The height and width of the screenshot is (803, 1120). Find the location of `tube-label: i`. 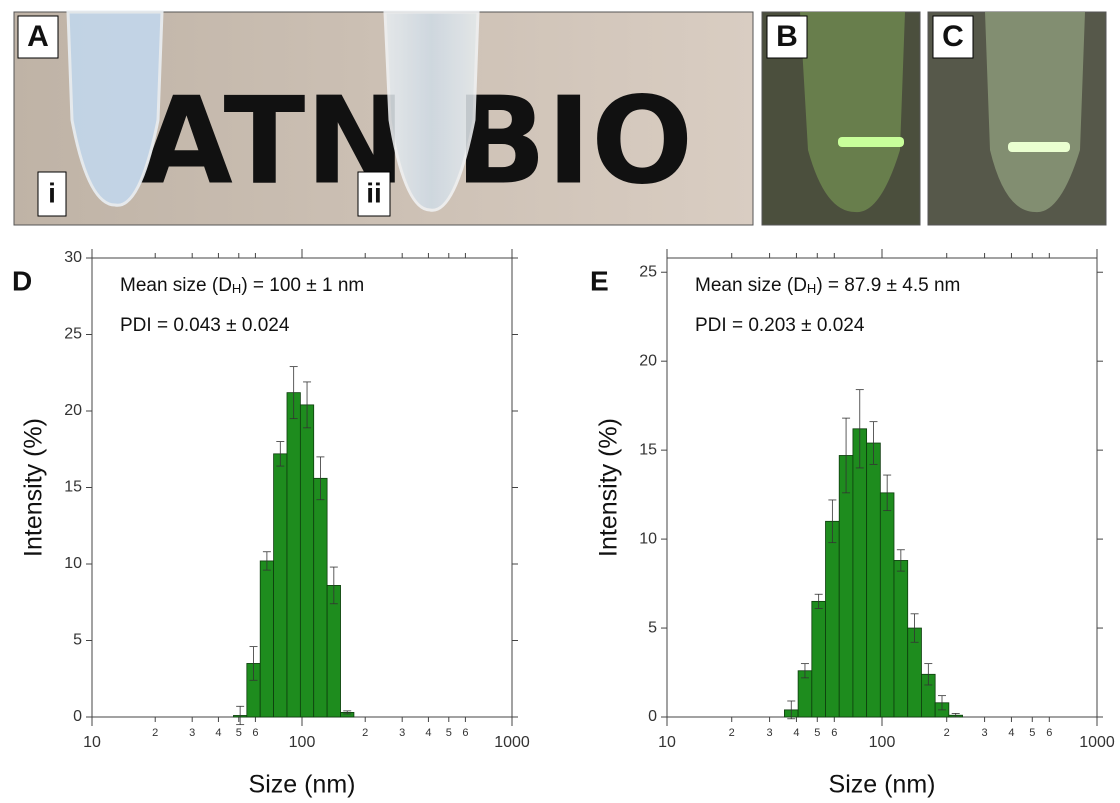

tube-label: i is located at coordinates (52, 192).